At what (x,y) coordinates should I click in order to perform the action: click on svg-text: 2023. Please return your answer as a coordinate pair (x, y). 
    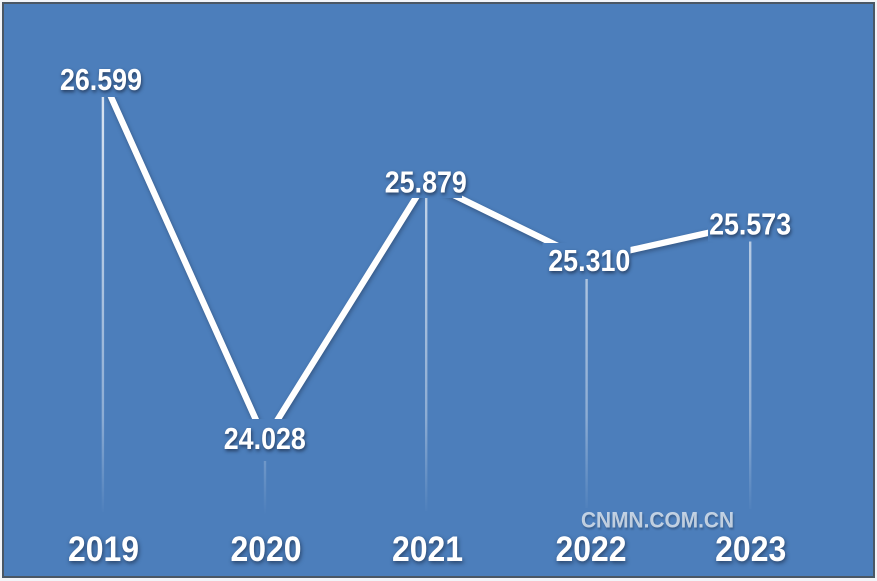
    Looking at the image, I should click on (750, 549).